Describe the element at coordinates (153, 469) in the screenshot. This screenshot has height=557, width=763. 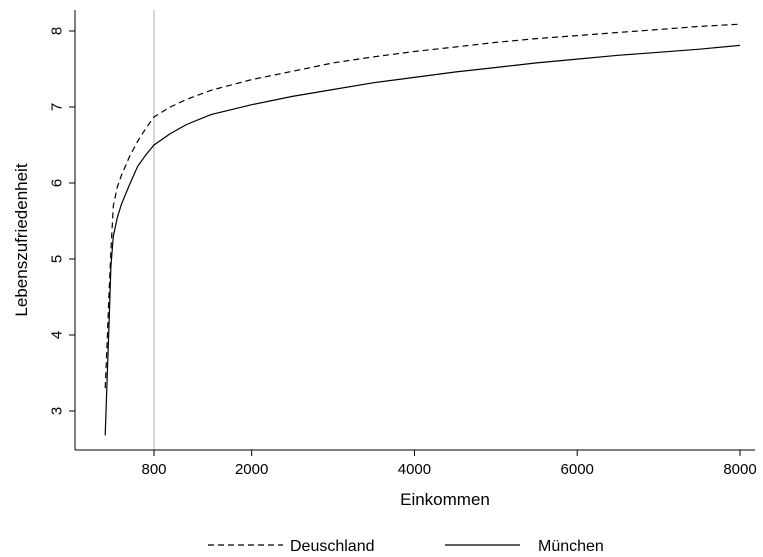
I see `x-tick-label: 800` at that location.